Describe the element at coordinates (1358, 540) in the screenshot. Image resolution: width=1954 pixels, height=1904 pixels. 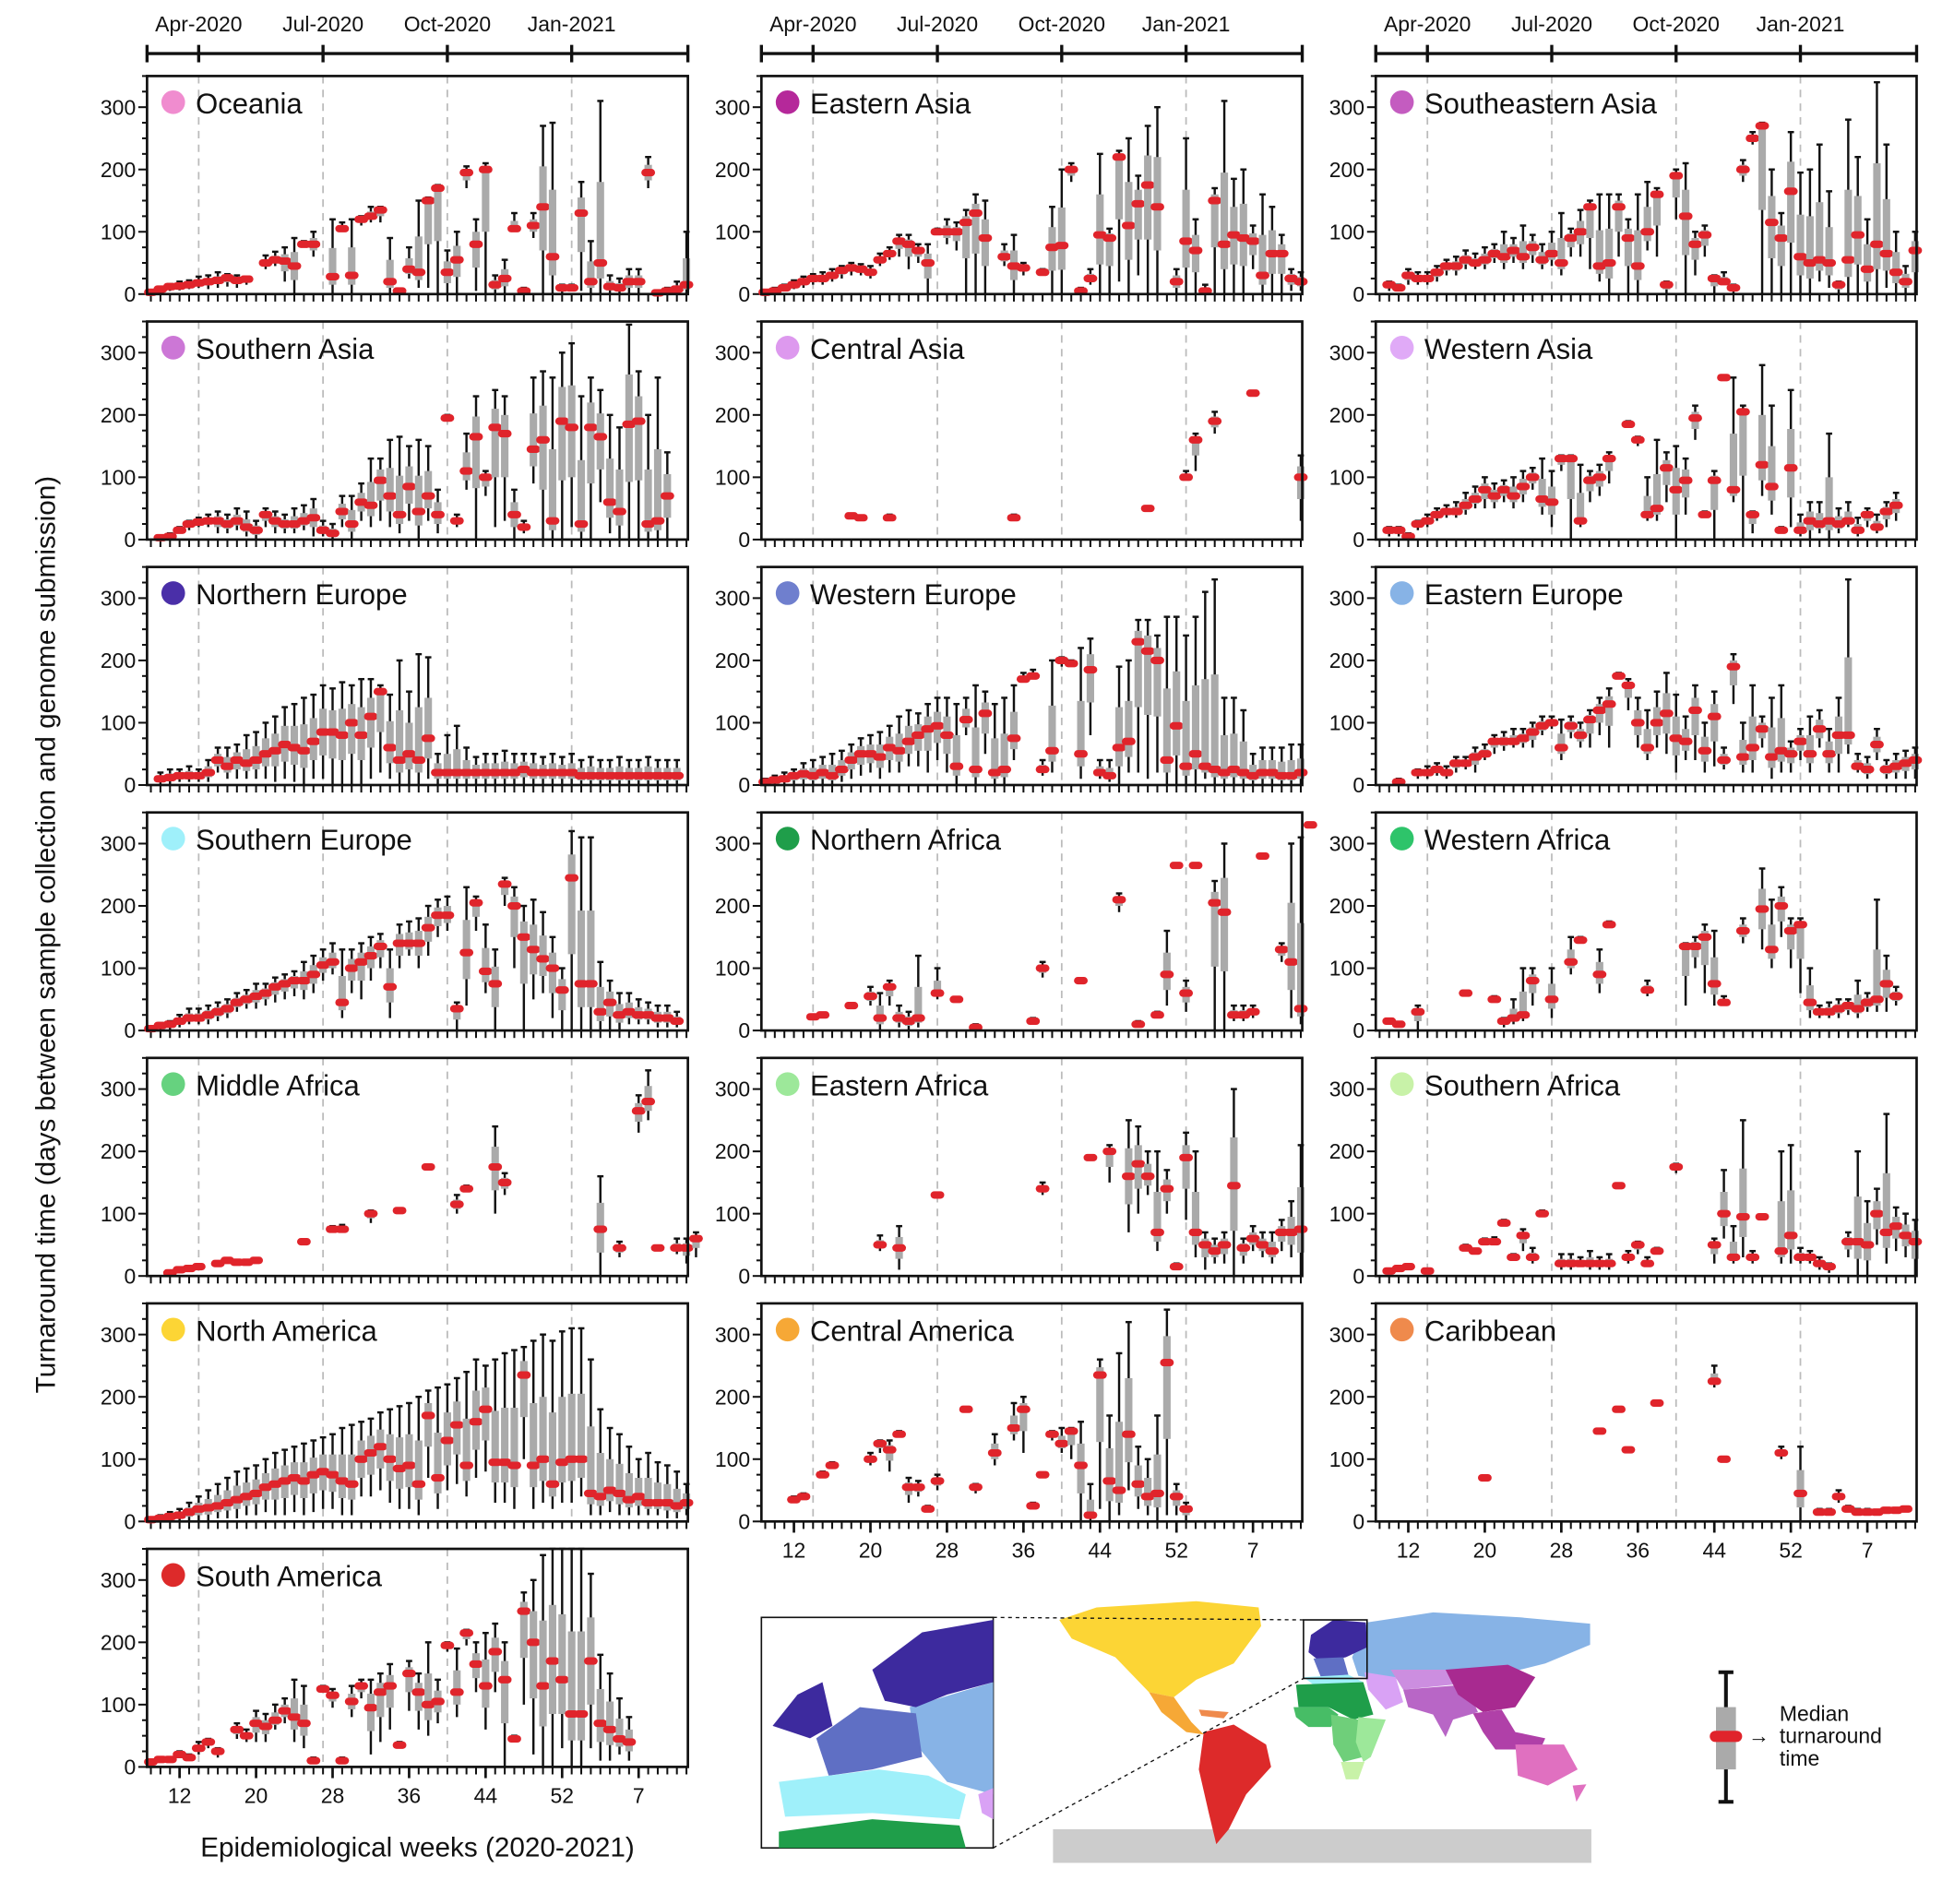
I see `y-tick-label: 0` at that location.